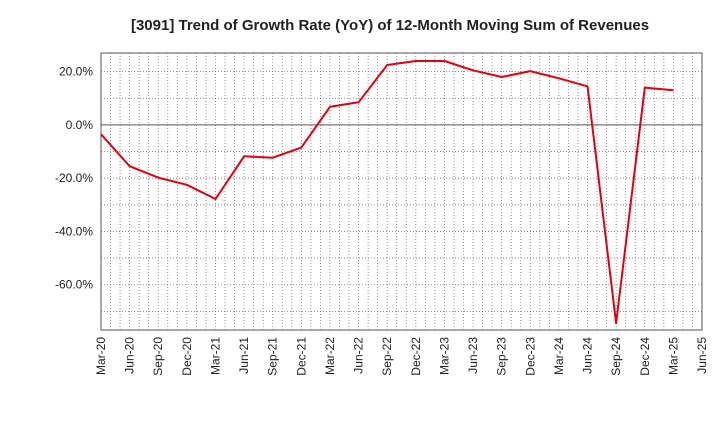 Image resolution: width=720 pixels, height=440 pixels. I want to click on x-tick-label: Dec-24, so click(645, 356).